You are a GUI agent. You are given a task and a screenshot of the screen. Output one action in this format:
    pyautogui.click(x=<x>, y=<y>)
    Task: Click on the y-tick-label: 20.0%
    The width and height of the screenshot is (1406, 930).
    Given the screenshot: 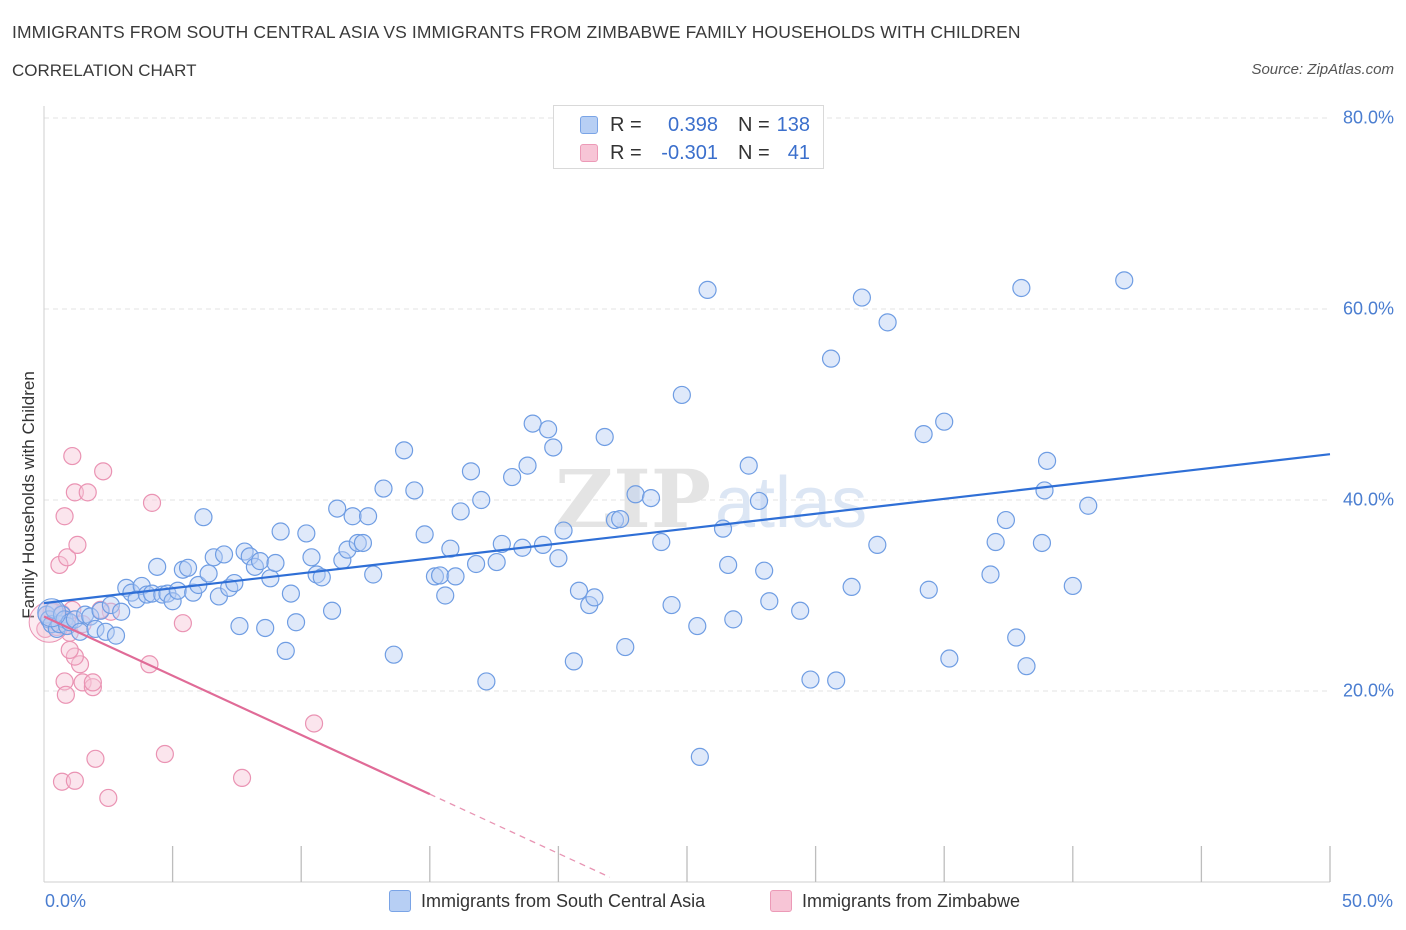 What is the action you would take?
    pyautogui.click(x=1368, y=690)
    